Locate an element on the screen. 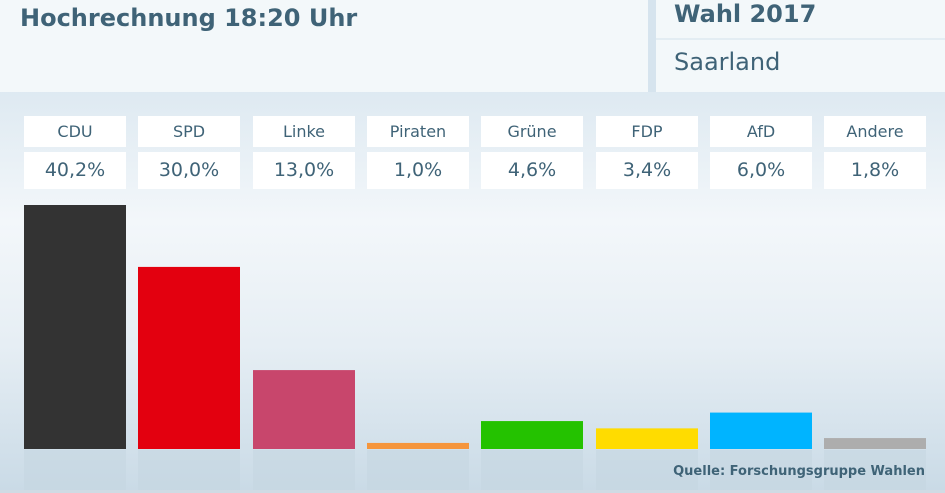 This screenshot has width=945, height=493. party-name-linke: Linke is located at coordinates (304, 131).